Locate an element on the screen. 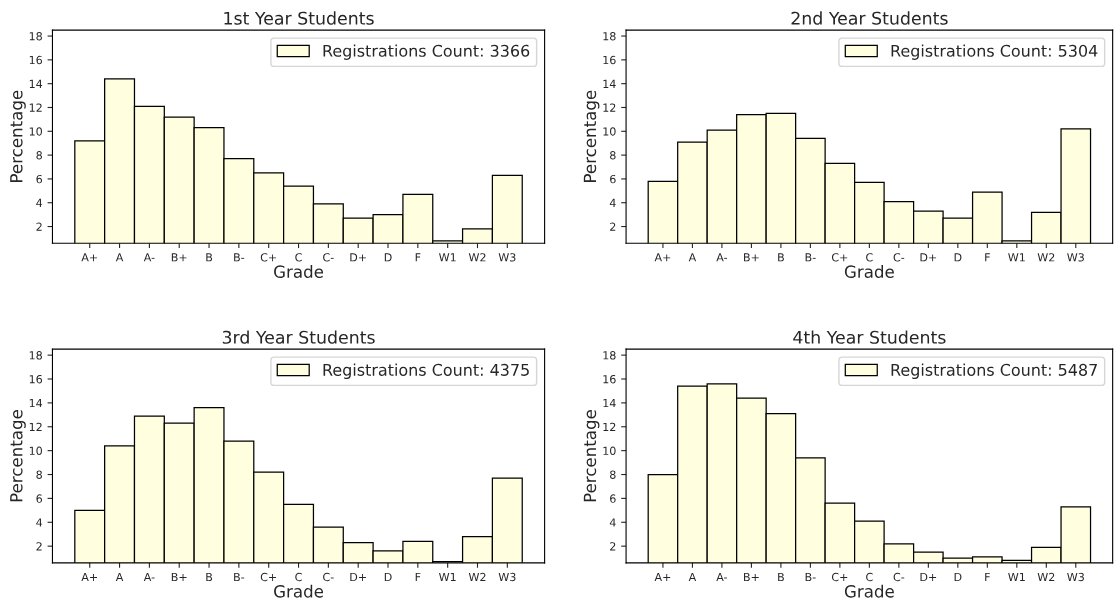  chart-title: 3rd Year Students is located at coordinates (298, 337).